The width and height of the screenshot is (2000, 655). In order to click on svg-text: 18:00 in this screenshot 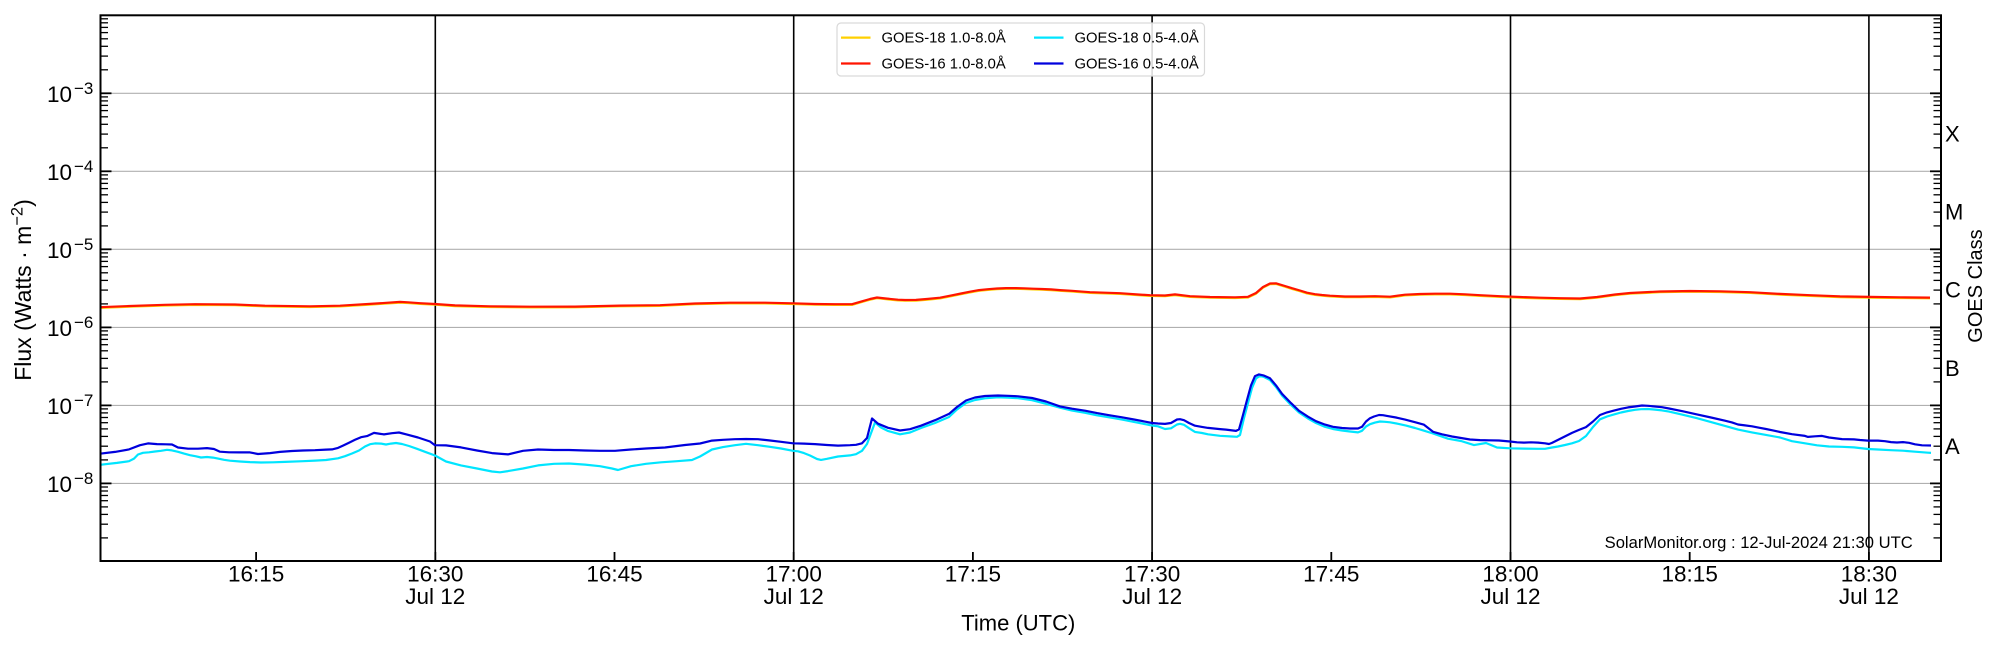, I will do `click(1510, 573)`.